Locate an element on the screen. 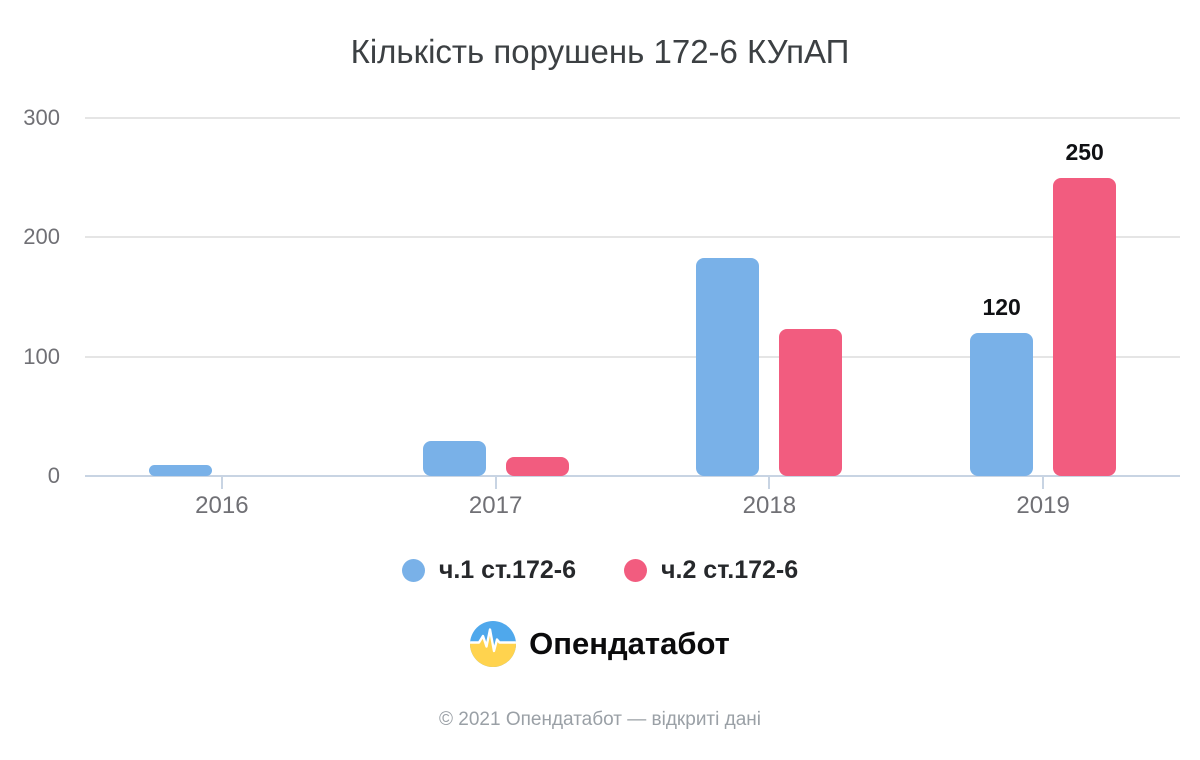 This screenshot has height=760, width=1200. bar-s0-2019 is located at coordinates (1002, 404).